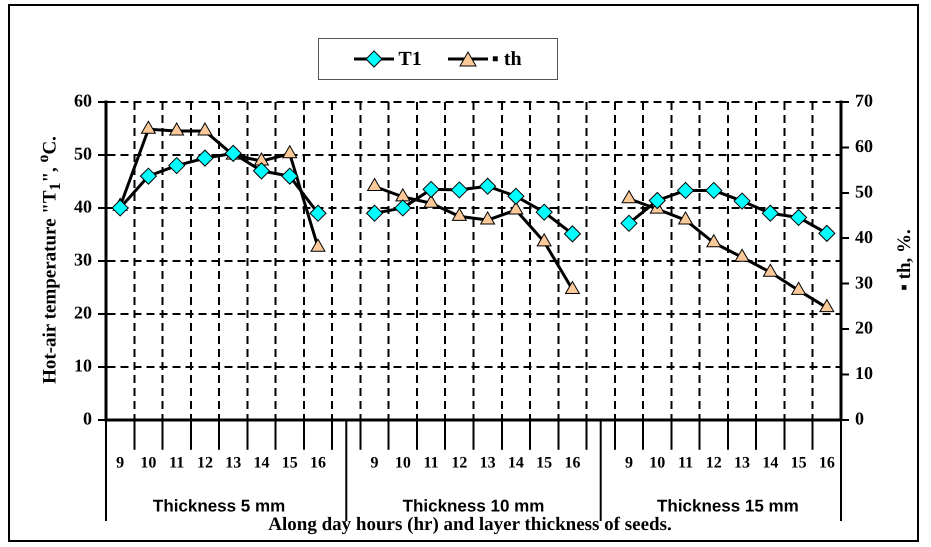 This screenshot has width=931, height=547. I want to click on y2-tick-label: 10, so click(864, 373).